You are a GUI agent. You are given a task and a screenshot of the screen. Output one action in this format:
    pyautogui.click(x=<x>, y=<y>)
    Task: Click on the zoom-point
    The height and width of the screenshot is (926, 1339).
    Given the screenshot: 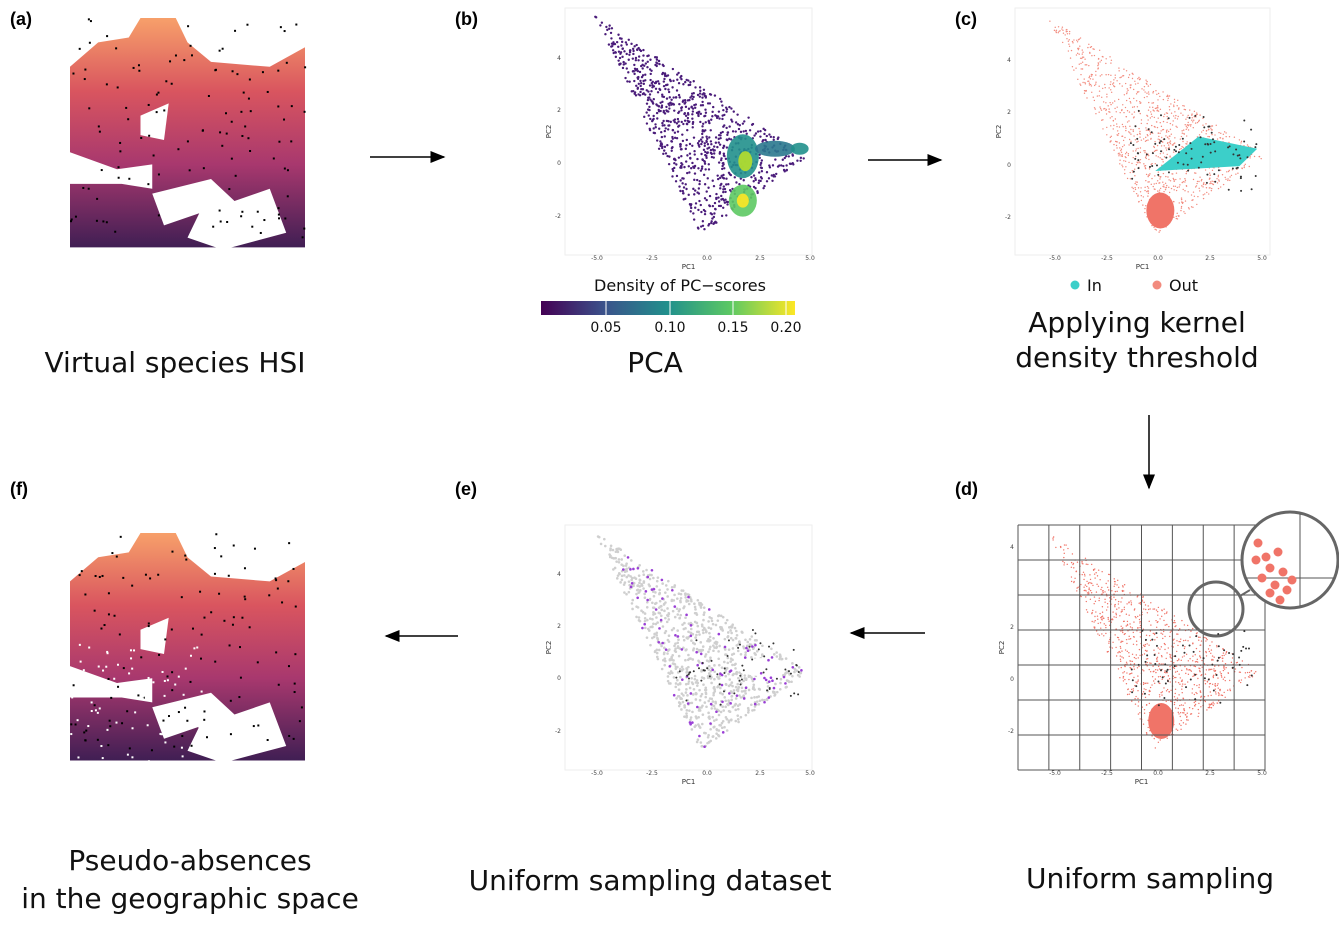 What is the action you would take?
    pyautogui.click(x=1292, y=580)
    